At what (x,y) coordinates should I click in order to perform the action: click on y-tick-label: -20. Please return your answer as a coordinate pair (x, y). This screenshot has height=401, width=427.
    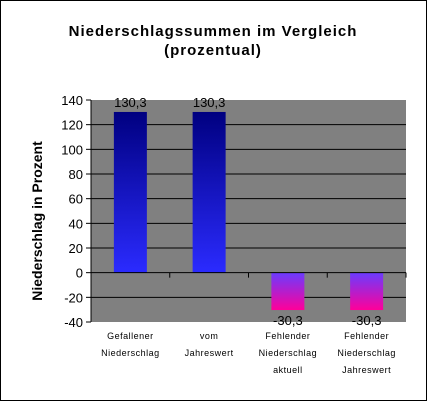
    Looking at the image, I should click on (73, 297).